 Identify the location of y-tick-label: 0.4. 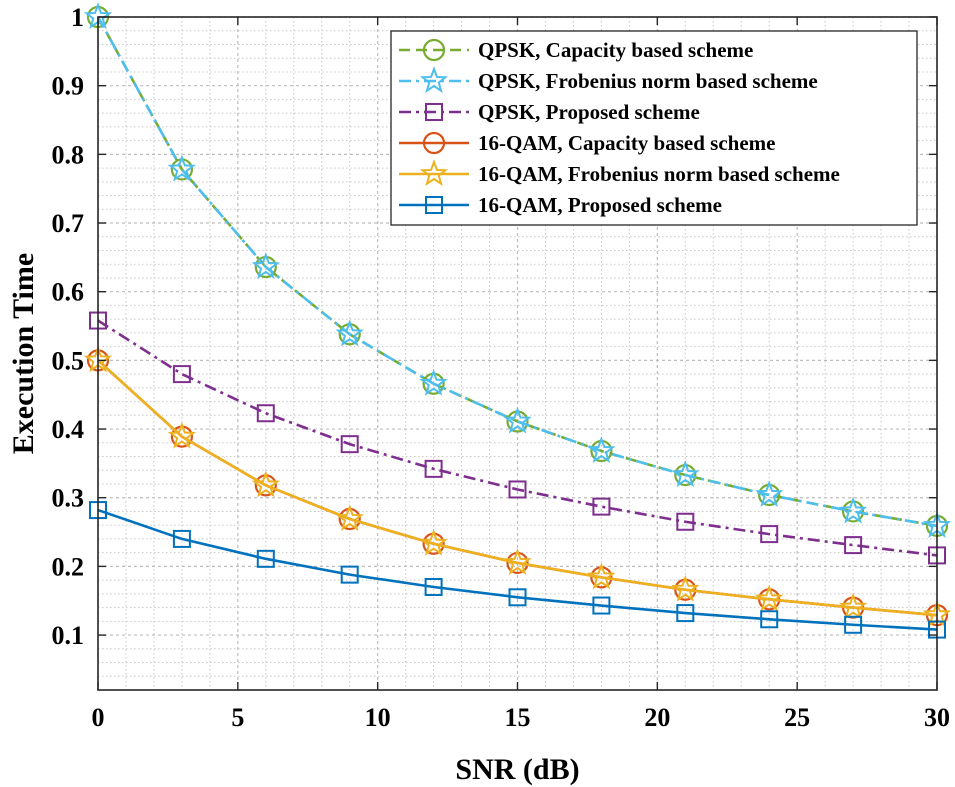
(68, 429).